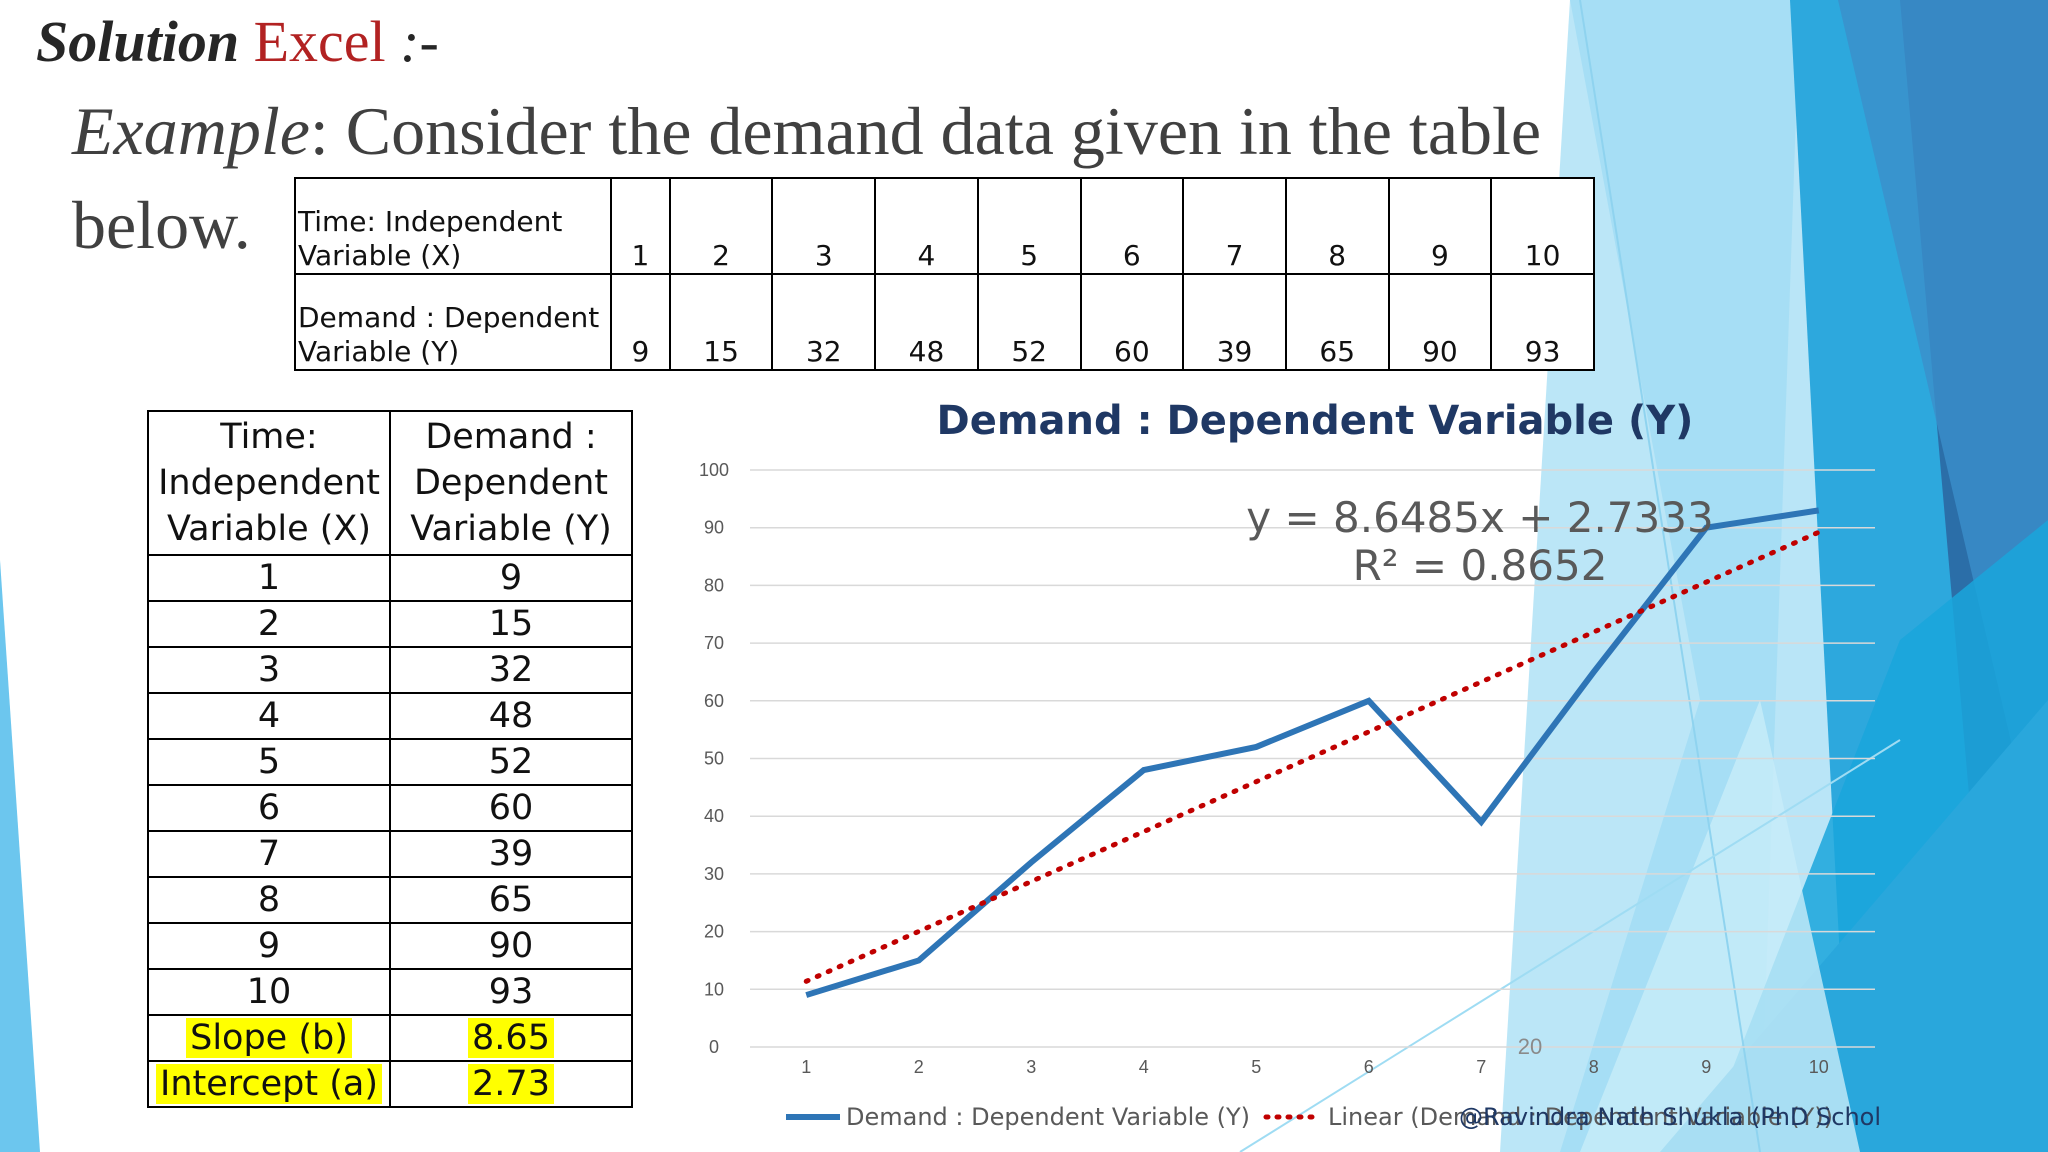 The height and width of the screenshot is (1152, 2048). I want to click on x-tick-label: 1, so click(806, 1067).